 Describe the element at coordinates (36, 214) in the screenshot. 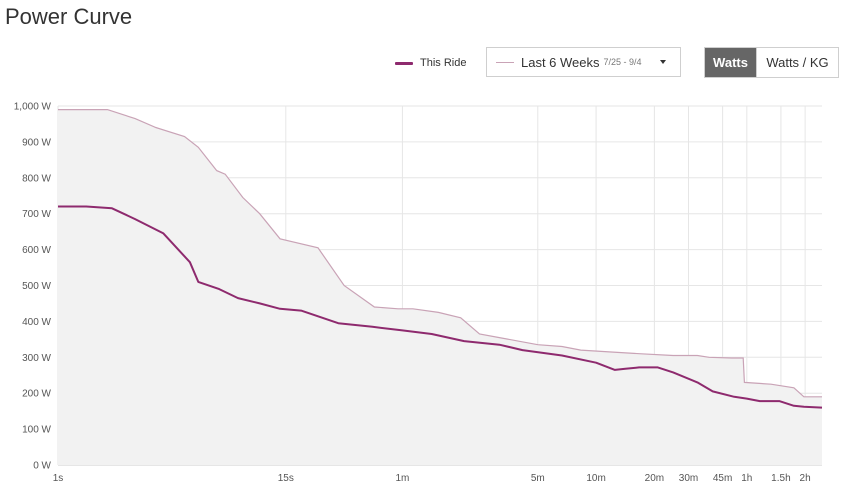

I see `y-tick-label: 700 W` at that location.